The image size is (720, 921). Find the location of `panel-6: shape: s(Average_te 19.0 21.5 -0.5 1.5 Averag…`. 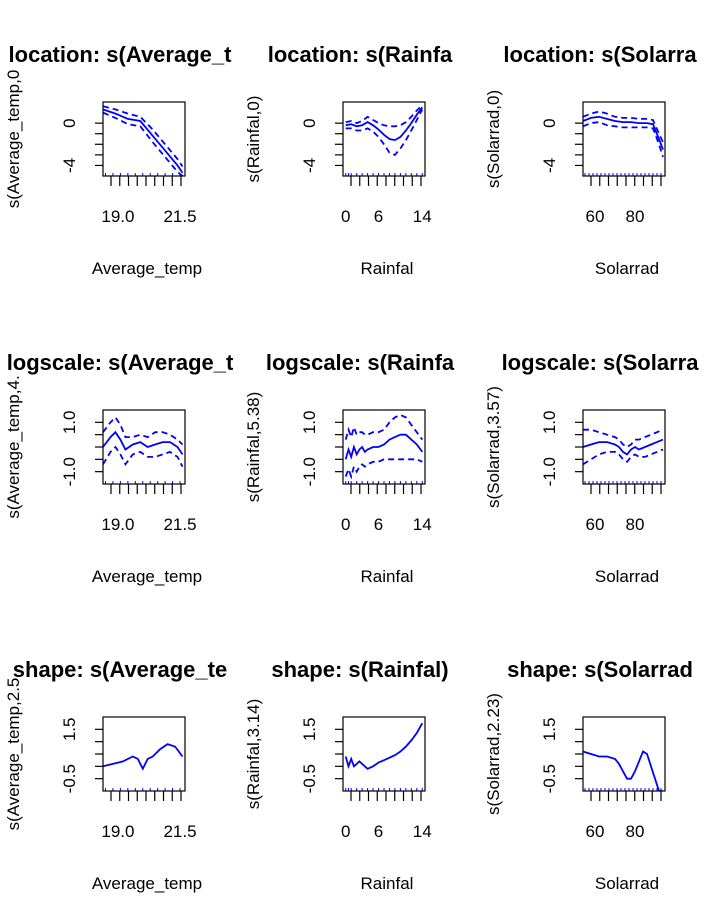

panel-6: shape: s(Average_te 19.0 21.5 -0.5 1.5 Averag… is located at coordinates (115, 775).